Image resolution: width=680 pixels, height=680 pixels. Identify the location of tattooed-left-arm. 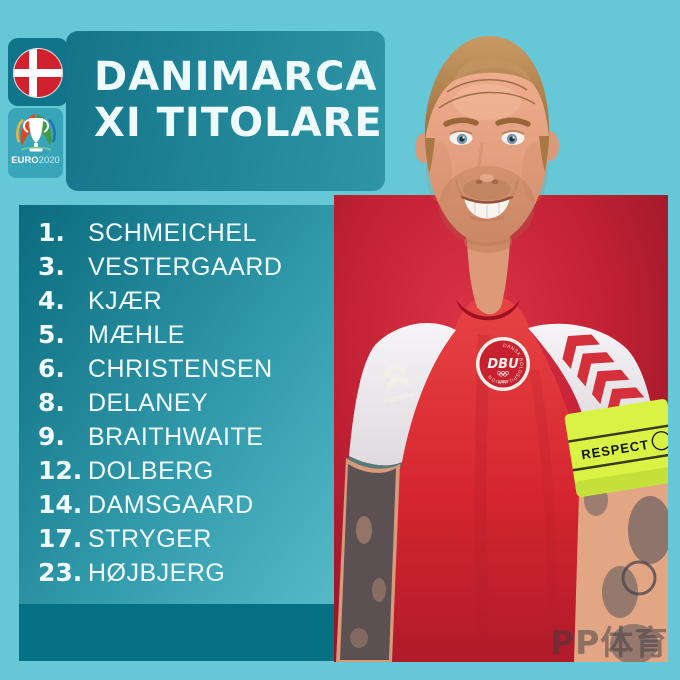
(368, 560).